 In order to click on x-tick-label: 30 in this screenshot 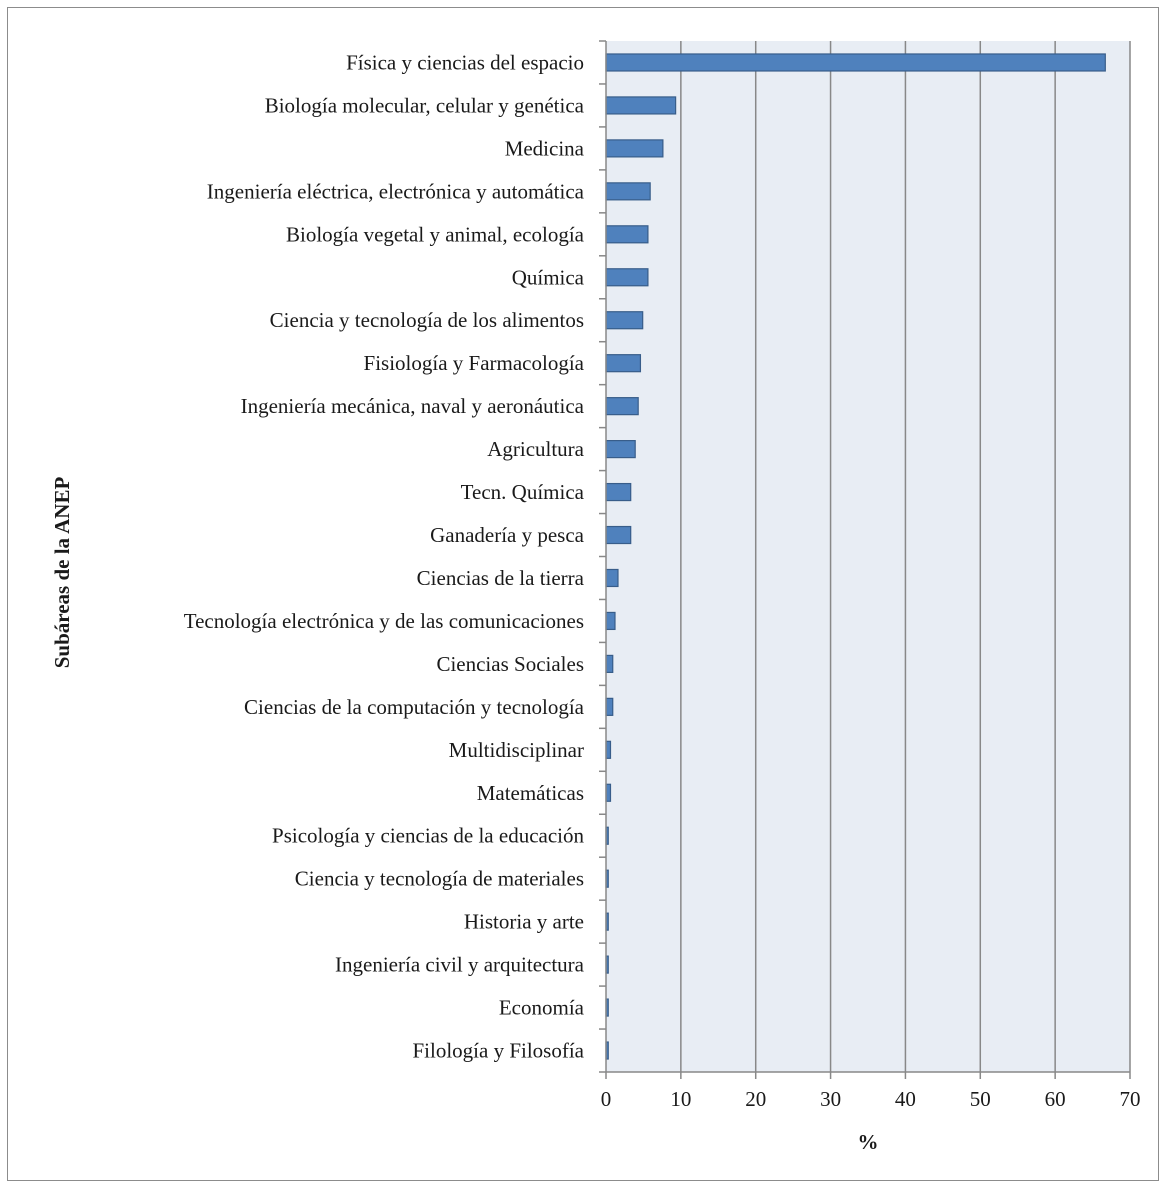, I will do `click(830, 1099)`.